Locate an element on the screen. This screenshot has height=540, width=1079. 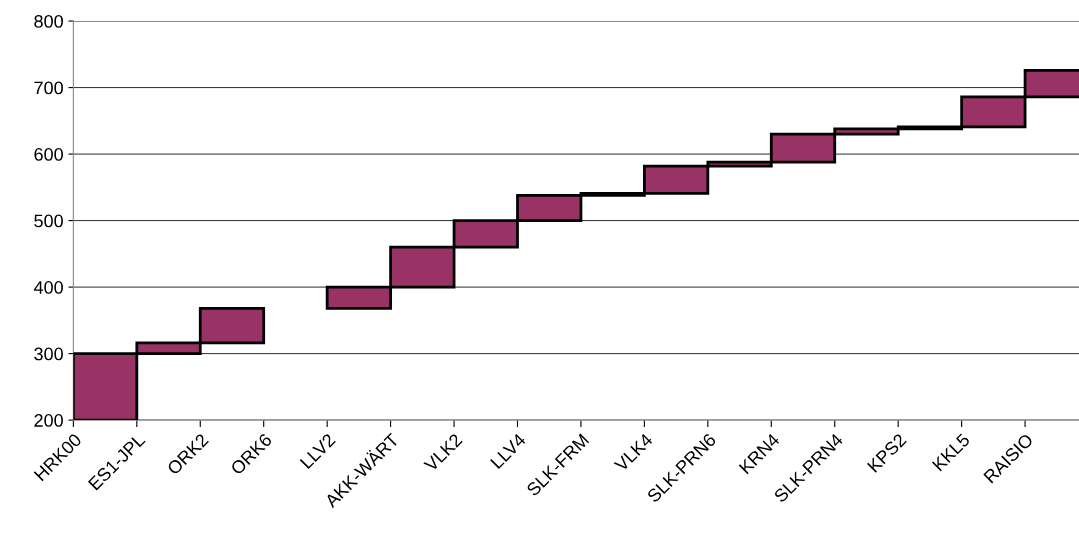
y-tick-label: 400 is located at coordinates (48, 287).